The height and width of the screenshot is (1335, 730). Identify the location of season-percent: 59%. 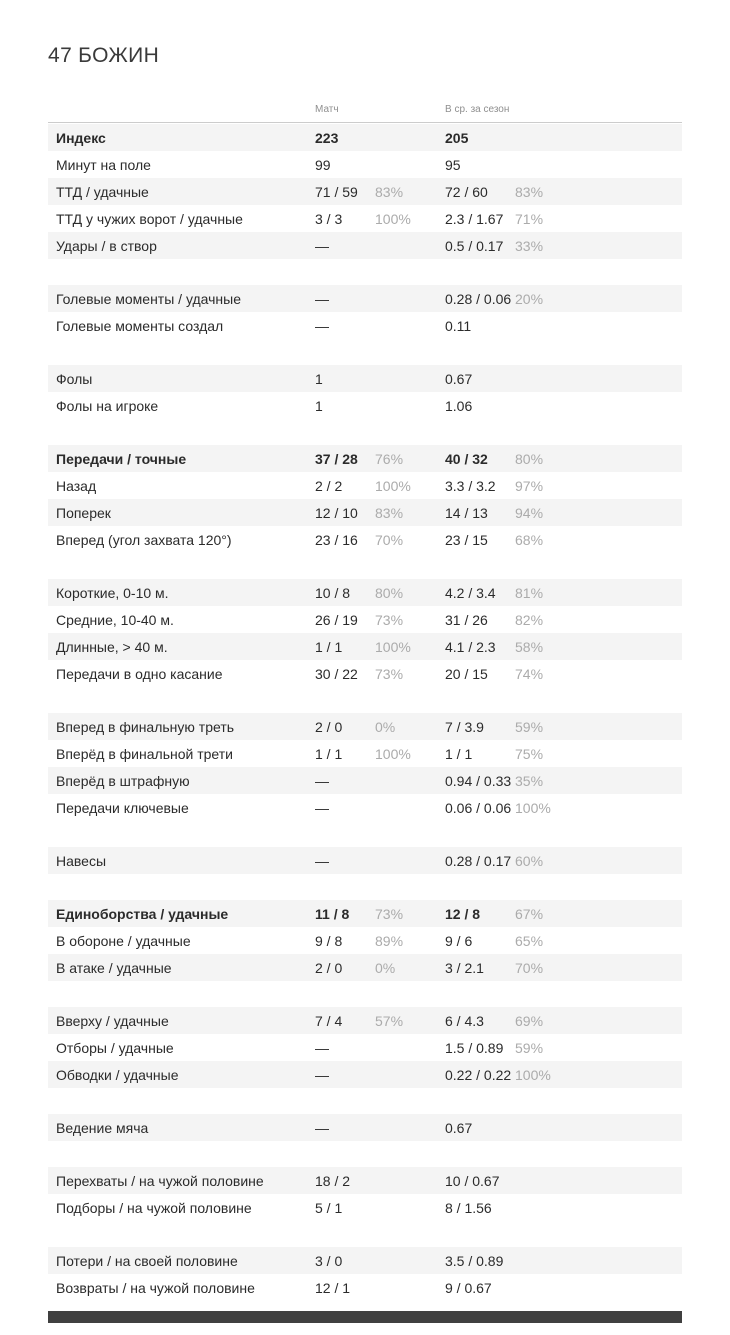
(529, 1047).